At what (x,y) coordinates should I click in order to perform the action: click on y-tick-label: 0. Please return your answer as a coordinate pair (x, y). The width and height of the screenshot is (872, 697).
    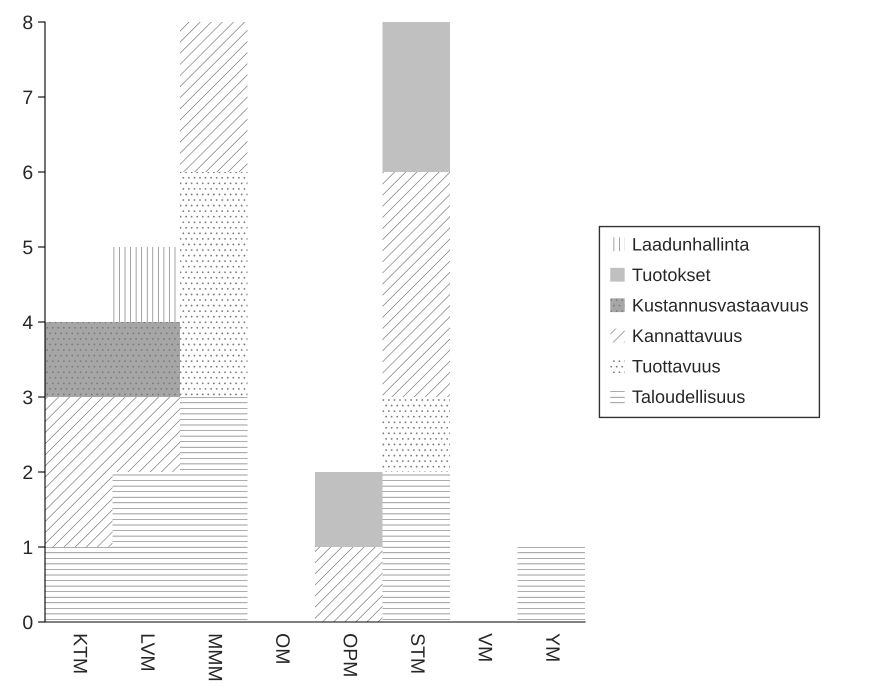
    Looking at the image, I should click on (27, 622).